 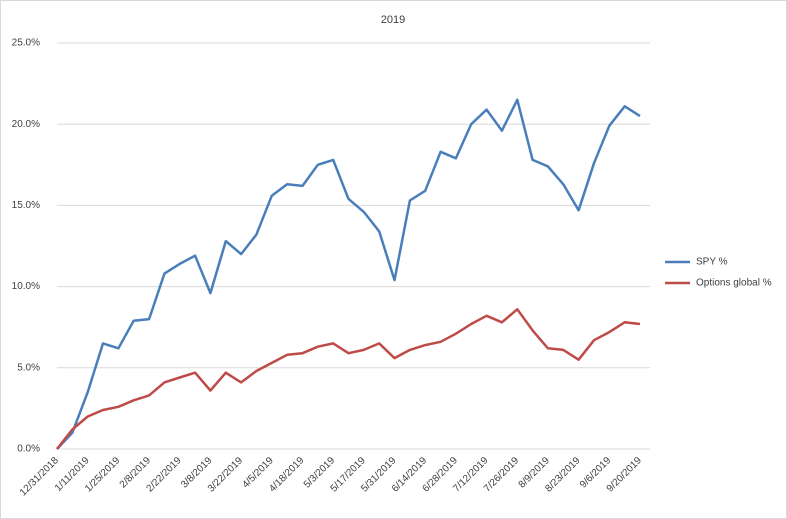 I want to click on y-tick-label: 20.0%, so click(x=26, y=124).